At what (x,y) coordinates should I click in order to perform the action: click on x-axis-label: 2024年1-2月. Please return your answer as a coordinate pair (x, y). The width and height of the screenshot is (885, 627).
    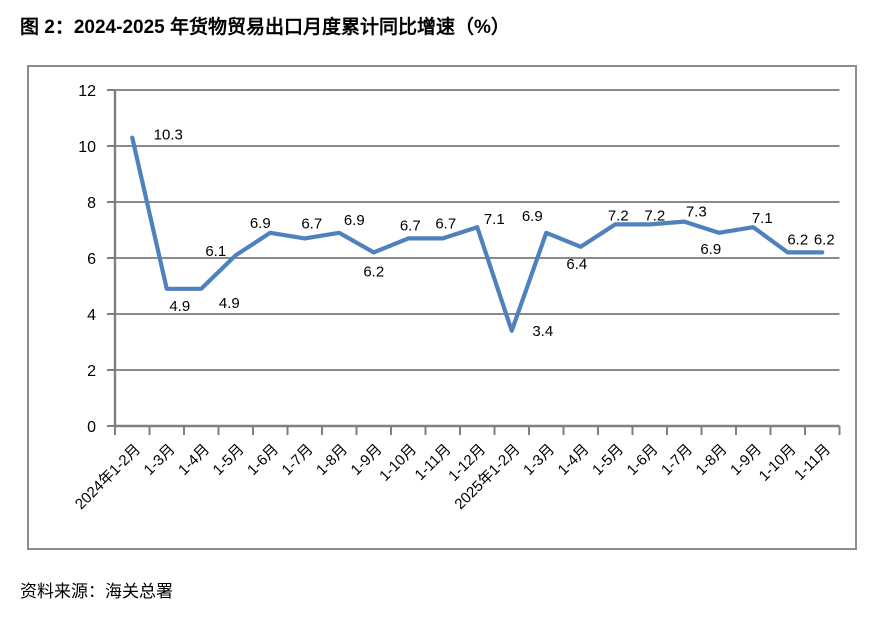
    Looking at the image, I should click on (108, 477).